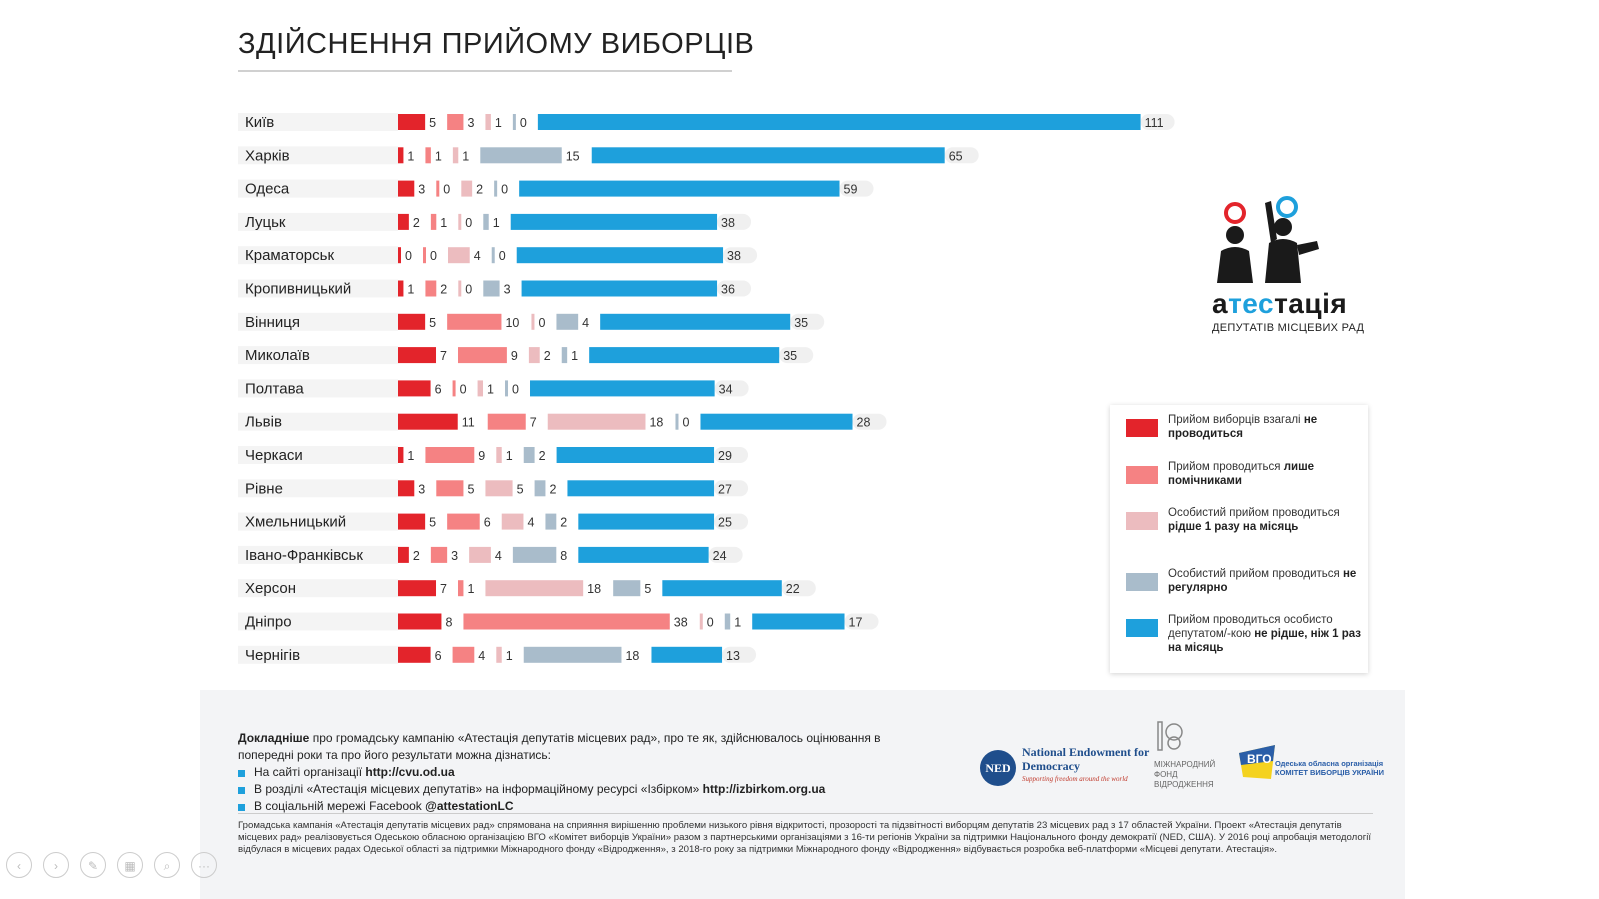  Describe the element at coordinates (263, 422) in the screenshot. I see `category-label: Львів` at that location.